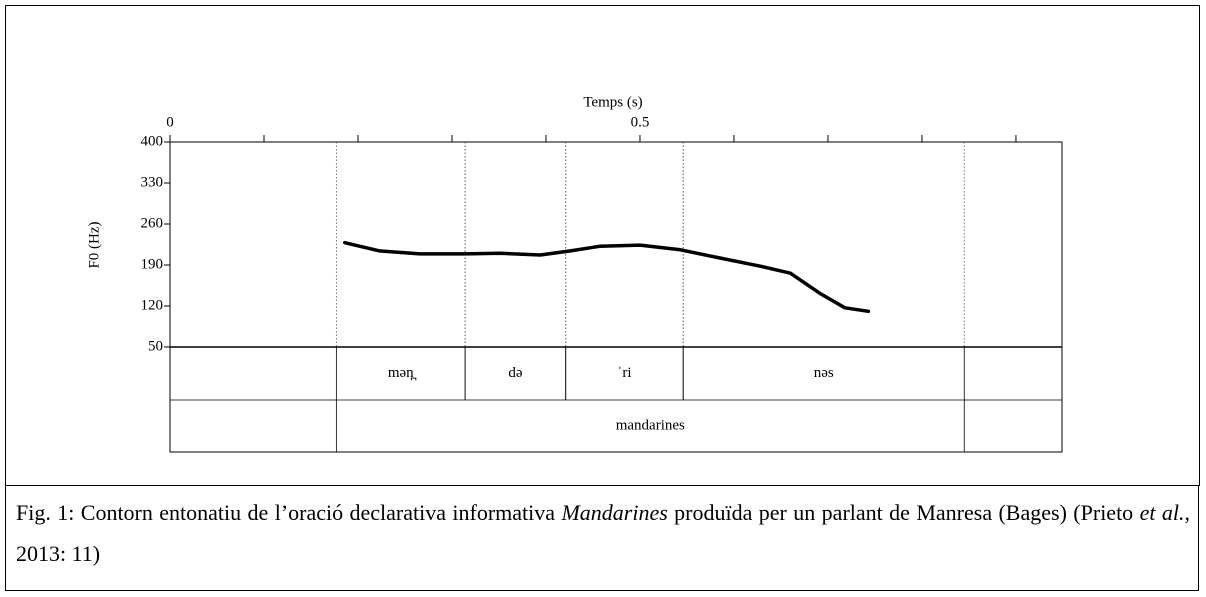  What do you see at coordinates (402, 373) in the screenshot?
I see `tier-label: mən̪` at bounding box center [402, 373].